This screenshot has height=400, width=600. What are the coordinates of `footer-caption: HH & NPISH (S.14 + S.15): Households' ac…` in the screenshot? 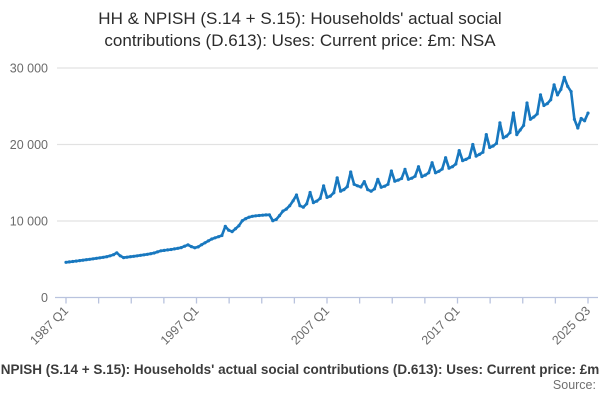 It's located at (300, 369).